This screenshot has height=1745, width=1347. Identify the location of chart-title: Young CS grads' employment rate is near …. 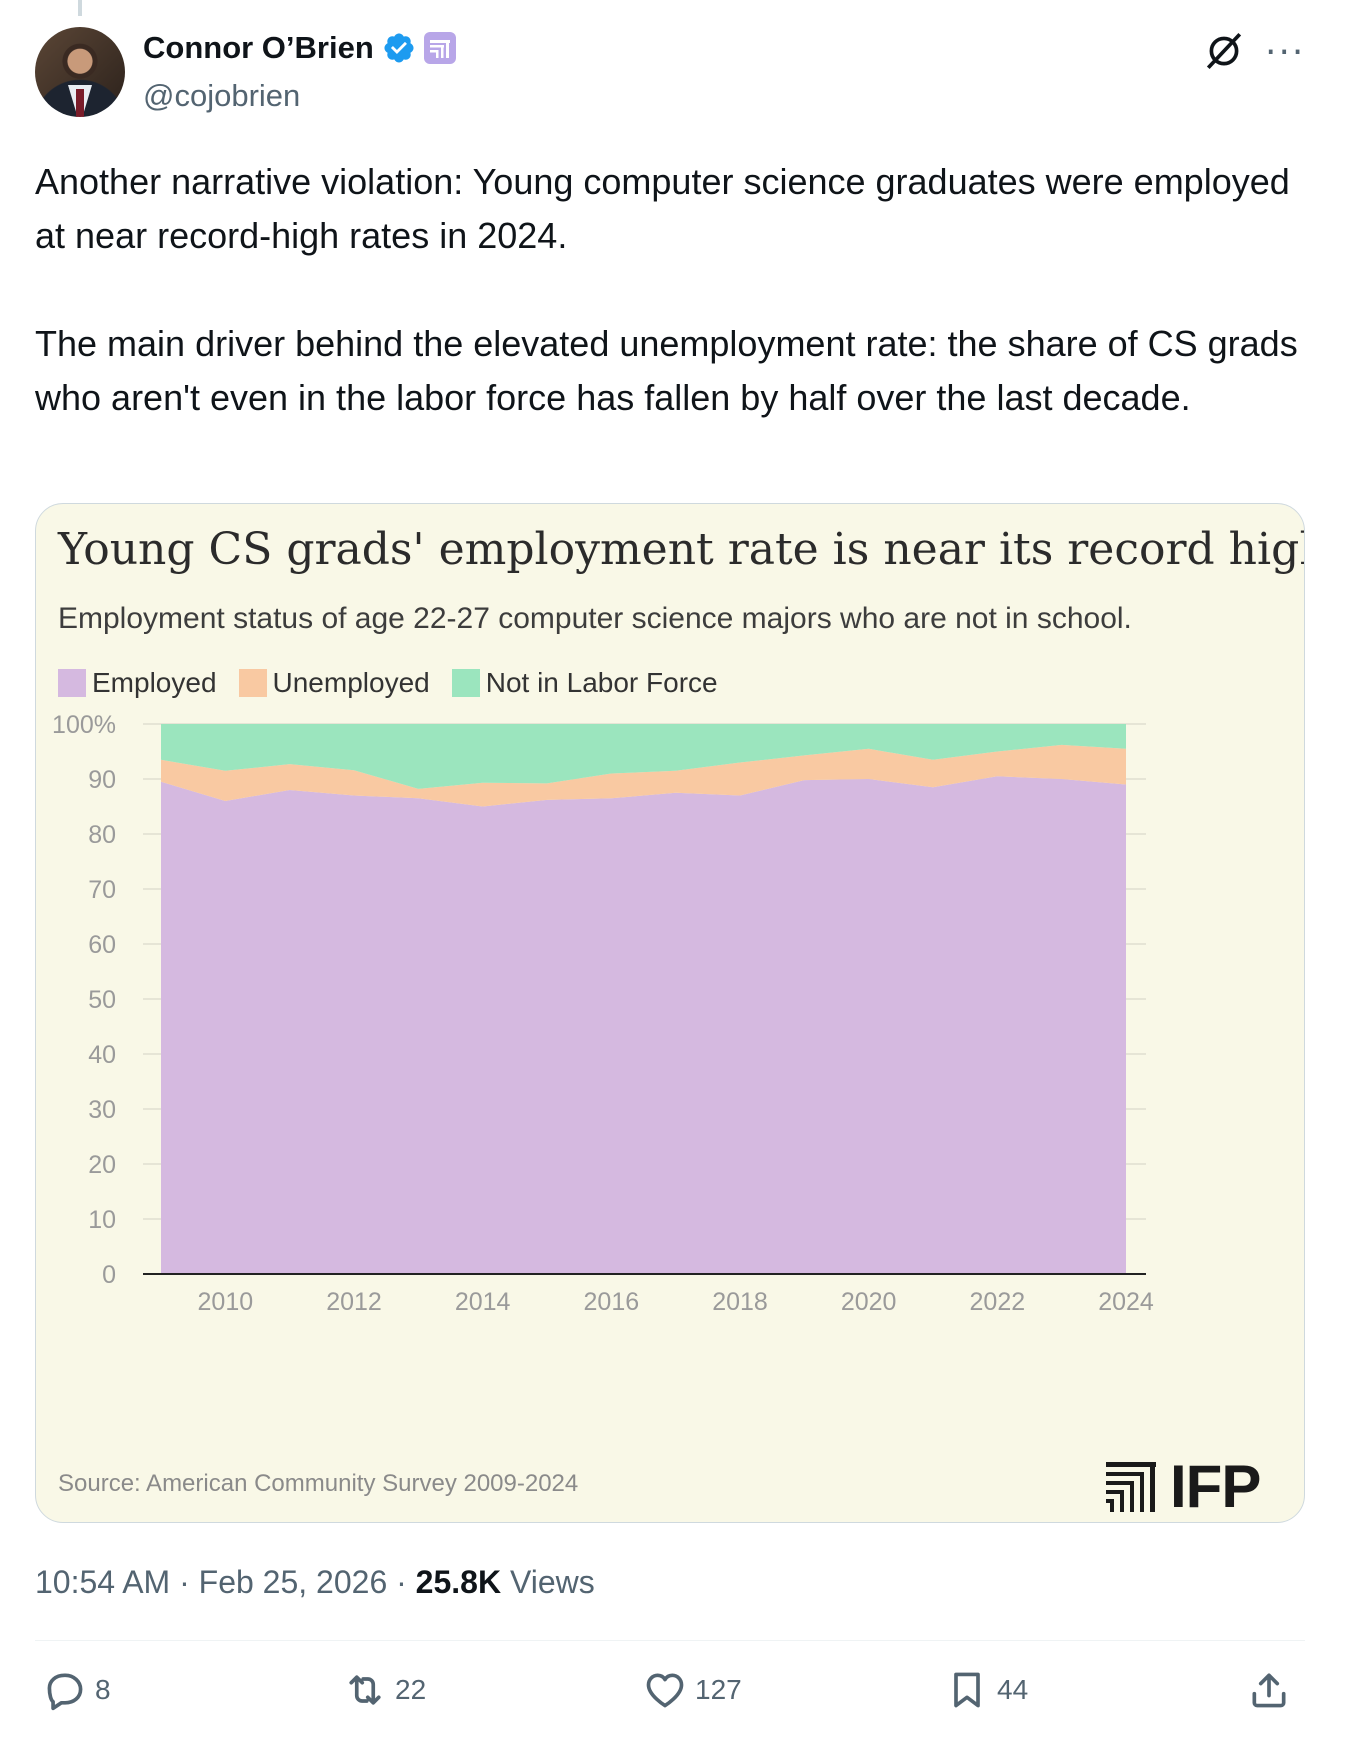
(681, 549).